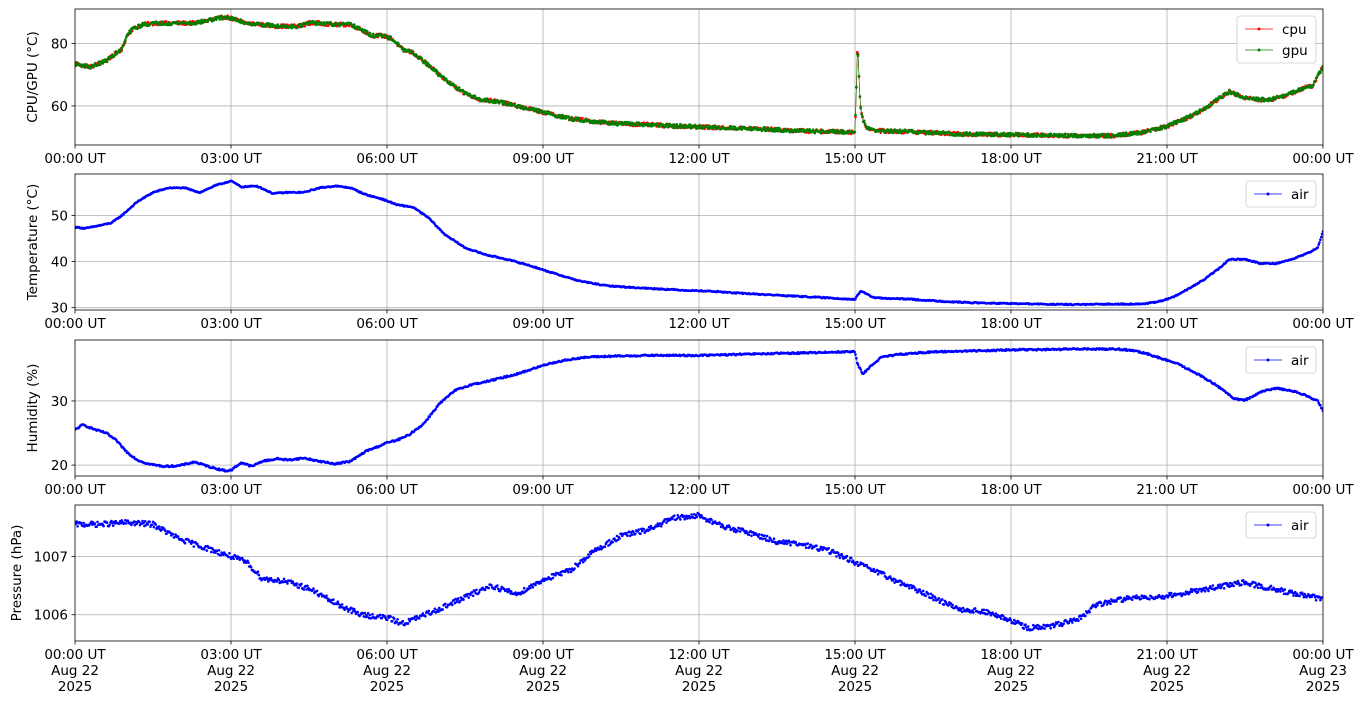 Image resolution: width=1364 pixels, height=707 pixels. What do you see at coordinates (59, 216) in the screenshot?
I see `y-tick-label: 50` at bounding box center [59, 216].